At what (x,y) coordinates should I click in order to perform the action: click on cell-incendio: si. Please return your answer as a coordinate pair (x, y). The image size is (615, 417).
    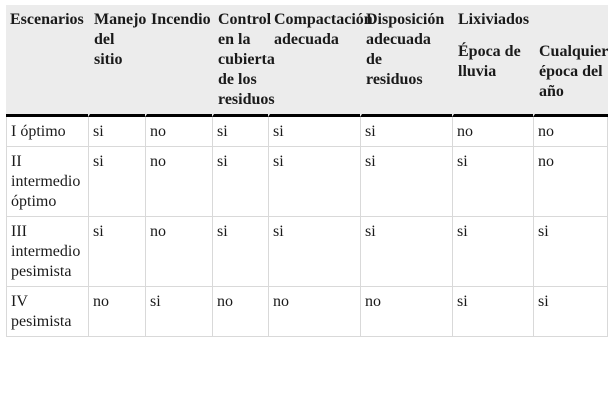
    Looking at the image, I should click on (178, 312).